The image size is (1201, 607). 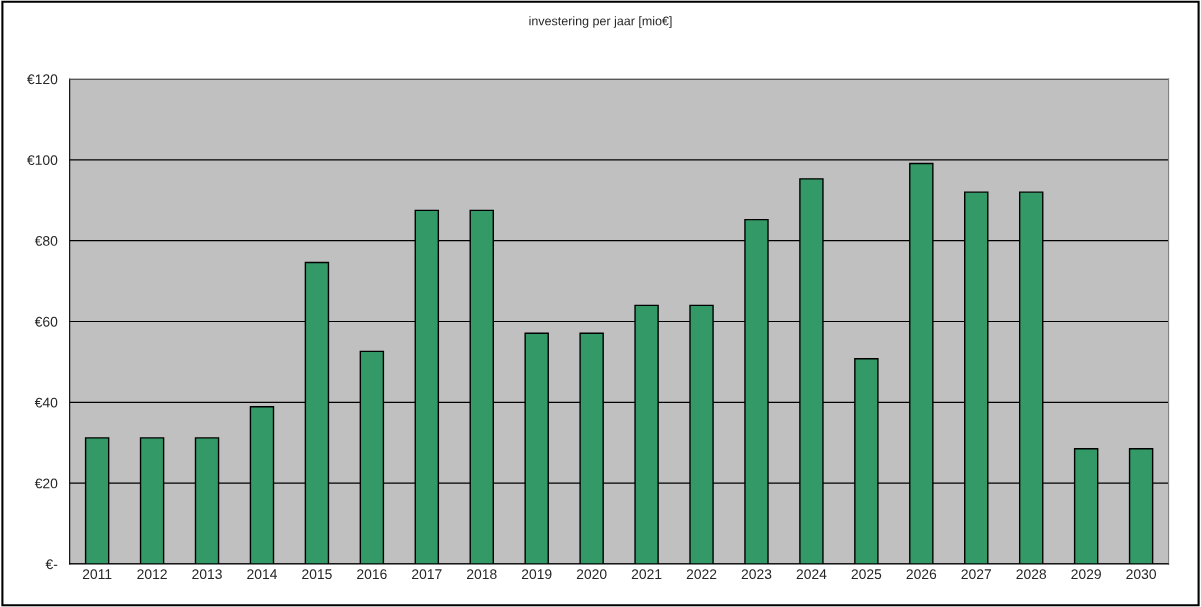 I want to click on x-tick-label: 2014, so click(x=262, y=574).